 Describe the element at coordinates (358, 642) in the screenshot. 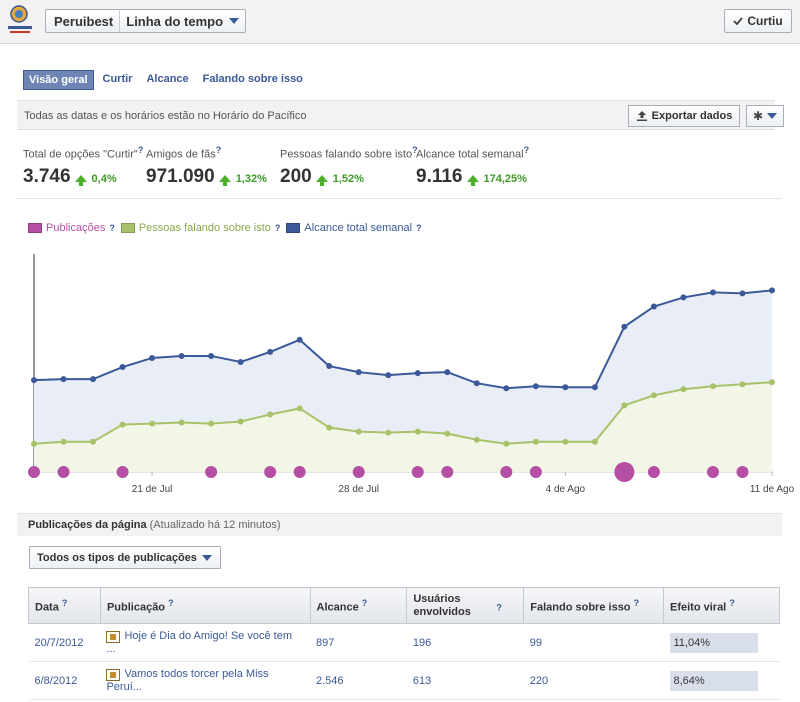

I see `row-reach: 897` at that location.